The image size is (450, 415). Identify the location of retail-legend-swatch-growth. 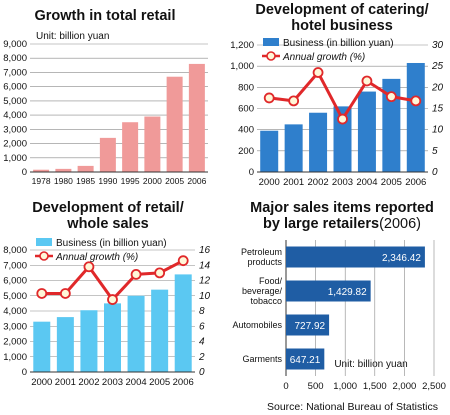
(44, 256).